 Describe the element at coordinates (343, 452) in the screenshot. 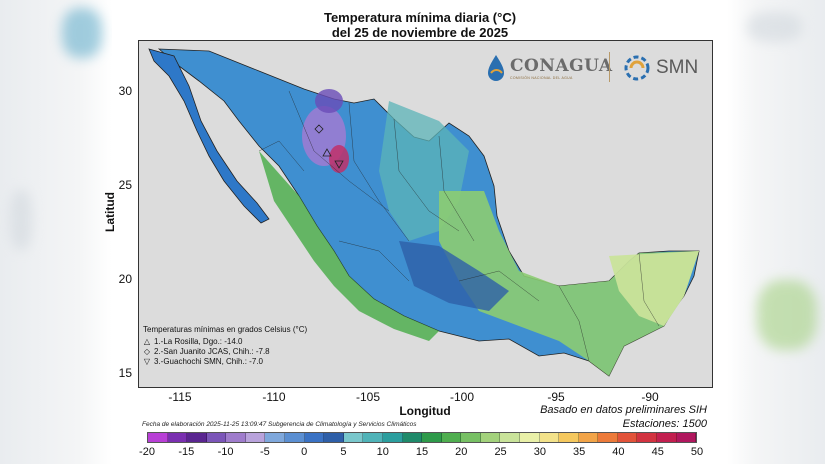

I see `colorbar-tick-label: 5` at that location.